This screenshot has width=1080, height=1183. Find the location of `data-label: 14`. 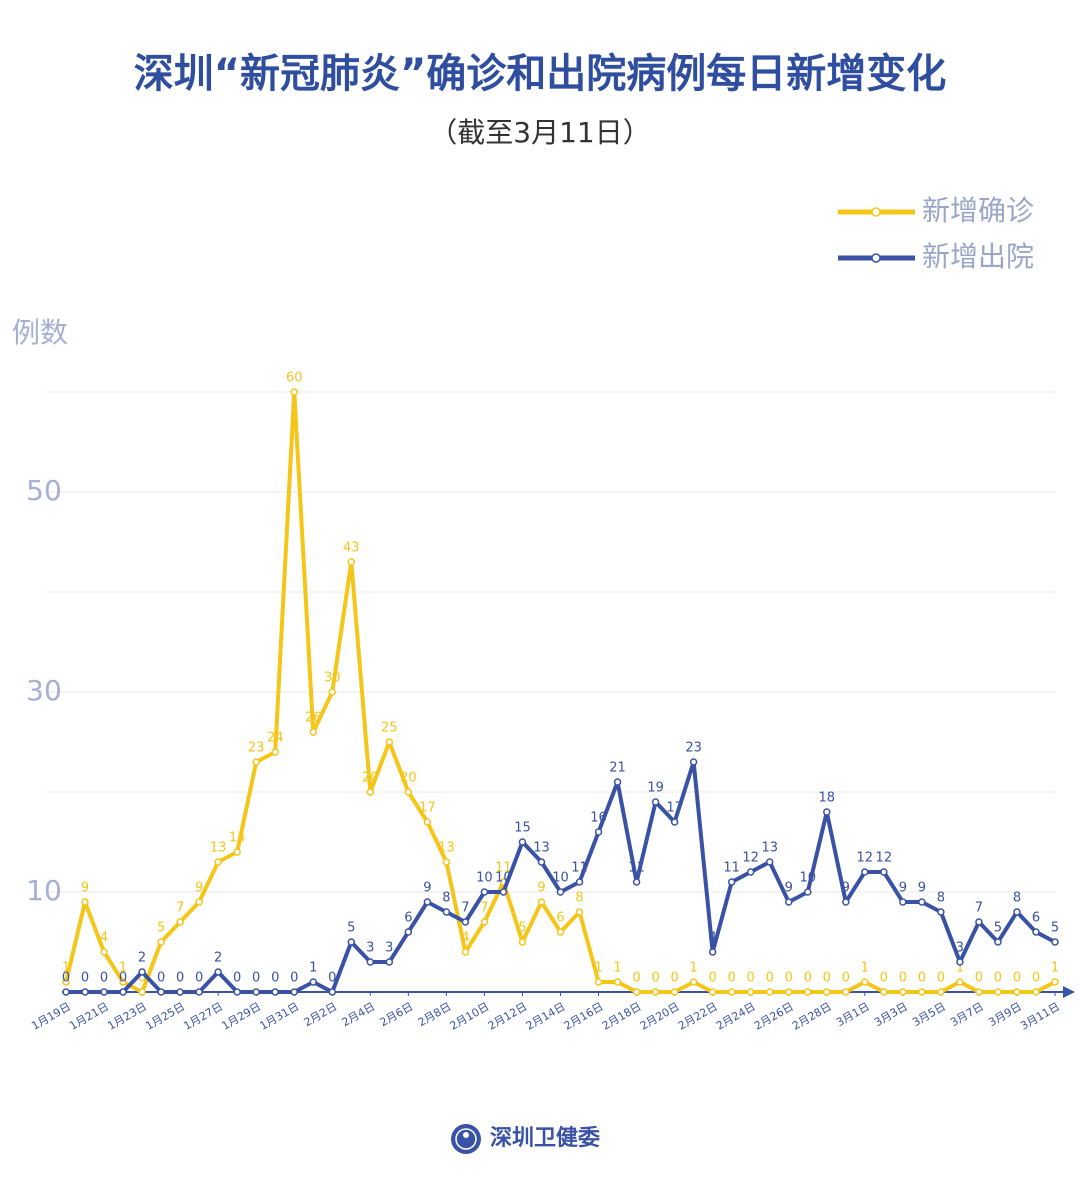

data-label: 14 is located at coordinates (237, 838).